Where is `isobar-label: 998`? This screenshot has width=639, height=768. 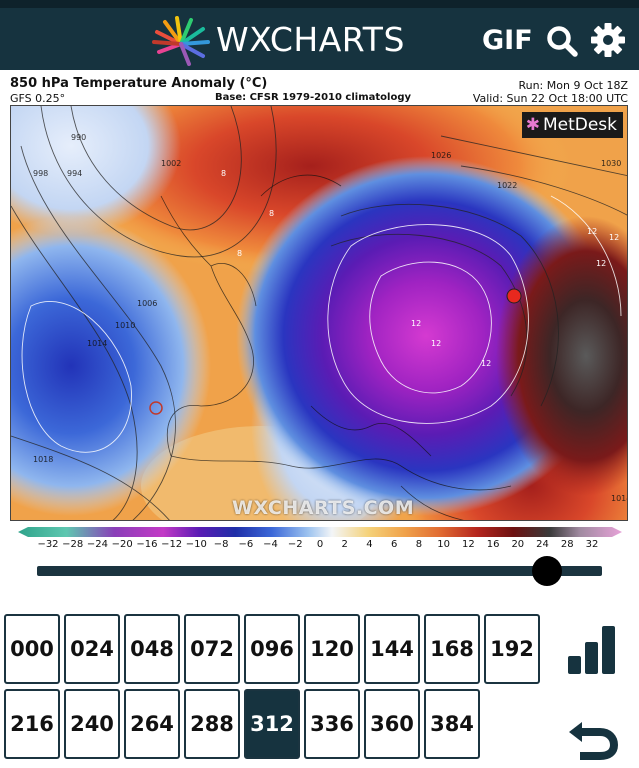 isobar-label: 998 is located at coordinates (40, 173).